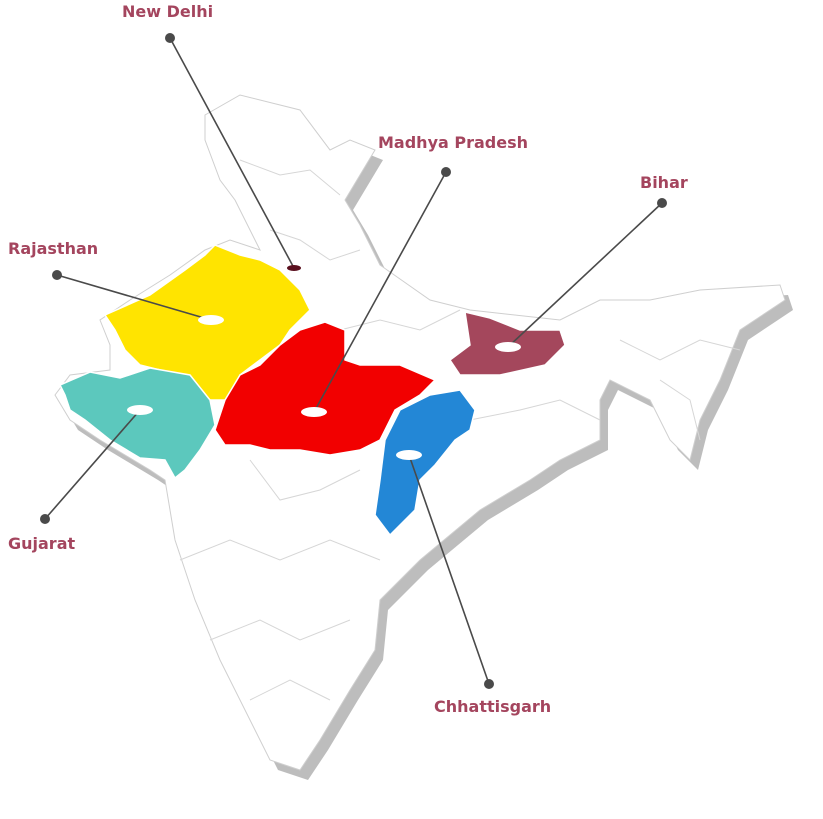 The image size is (823, 819). Describe the element at coordinates (42, 543) in the screenshot. I see `label-gujarat: Gujarat` at that location.